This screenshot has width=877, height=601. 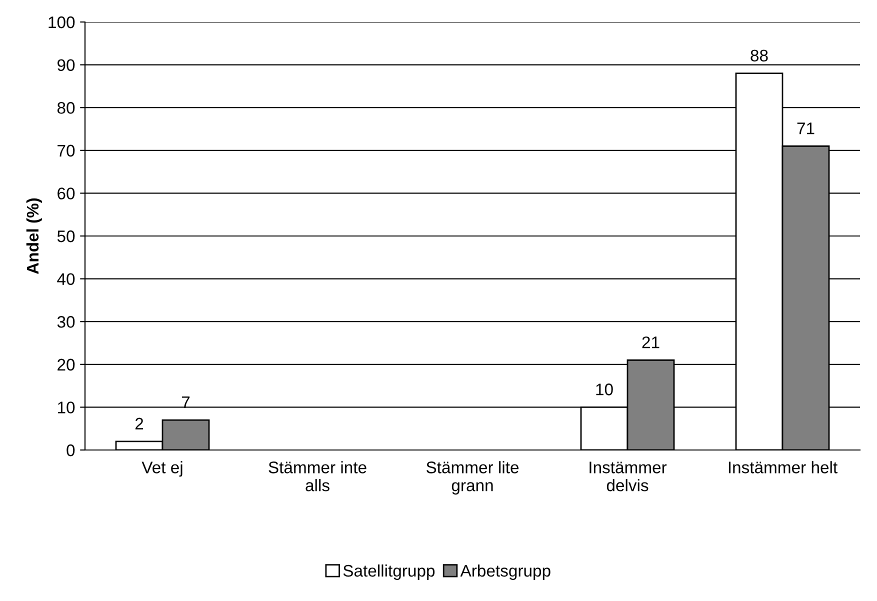 I want to click on y-tick-label: 10, so click(x=66, y=408).